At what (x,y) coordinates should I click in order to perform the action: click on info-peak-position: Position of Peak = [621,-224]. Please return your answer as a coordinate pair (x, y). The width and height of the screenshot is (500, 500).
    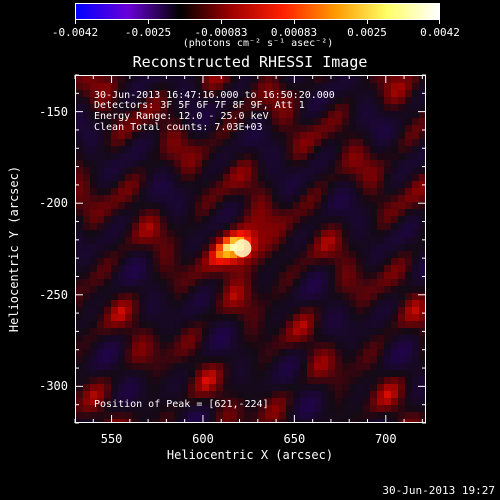
    Looking at the image, I should click on (181, 404).